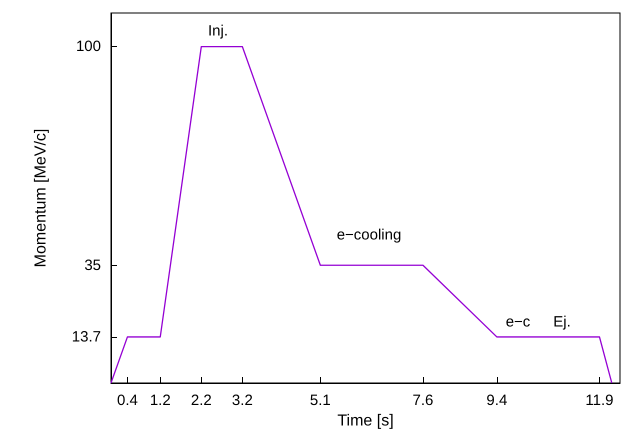 Image resolution: width=624 pixels, height=444 pixels. Describe the element at coordinates (41, 198) in the screenshot. I see `y-axis-title: Momentum [MeV/c]` at that location.